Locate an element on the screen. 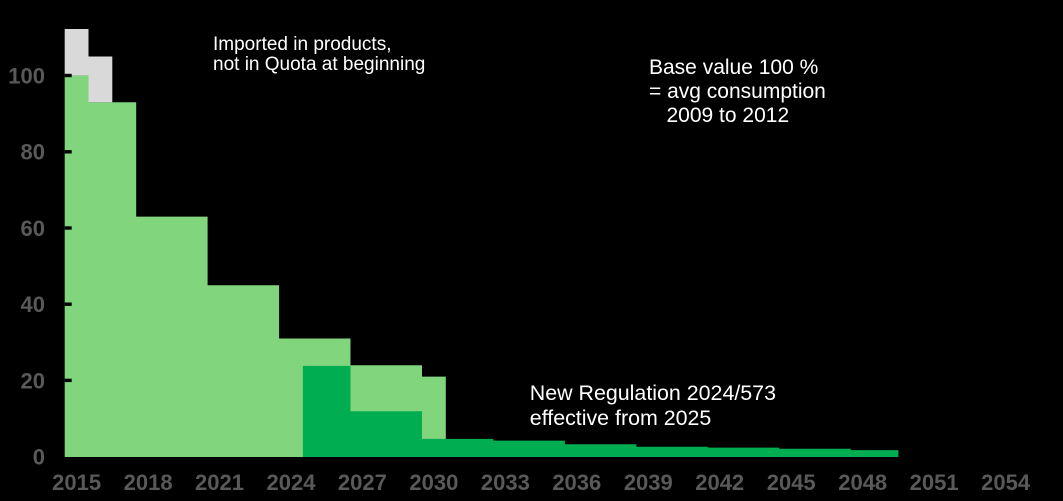 This screenshot has height=501, width=1063. svg-text: 2048 is located at coordinates (862, 482).